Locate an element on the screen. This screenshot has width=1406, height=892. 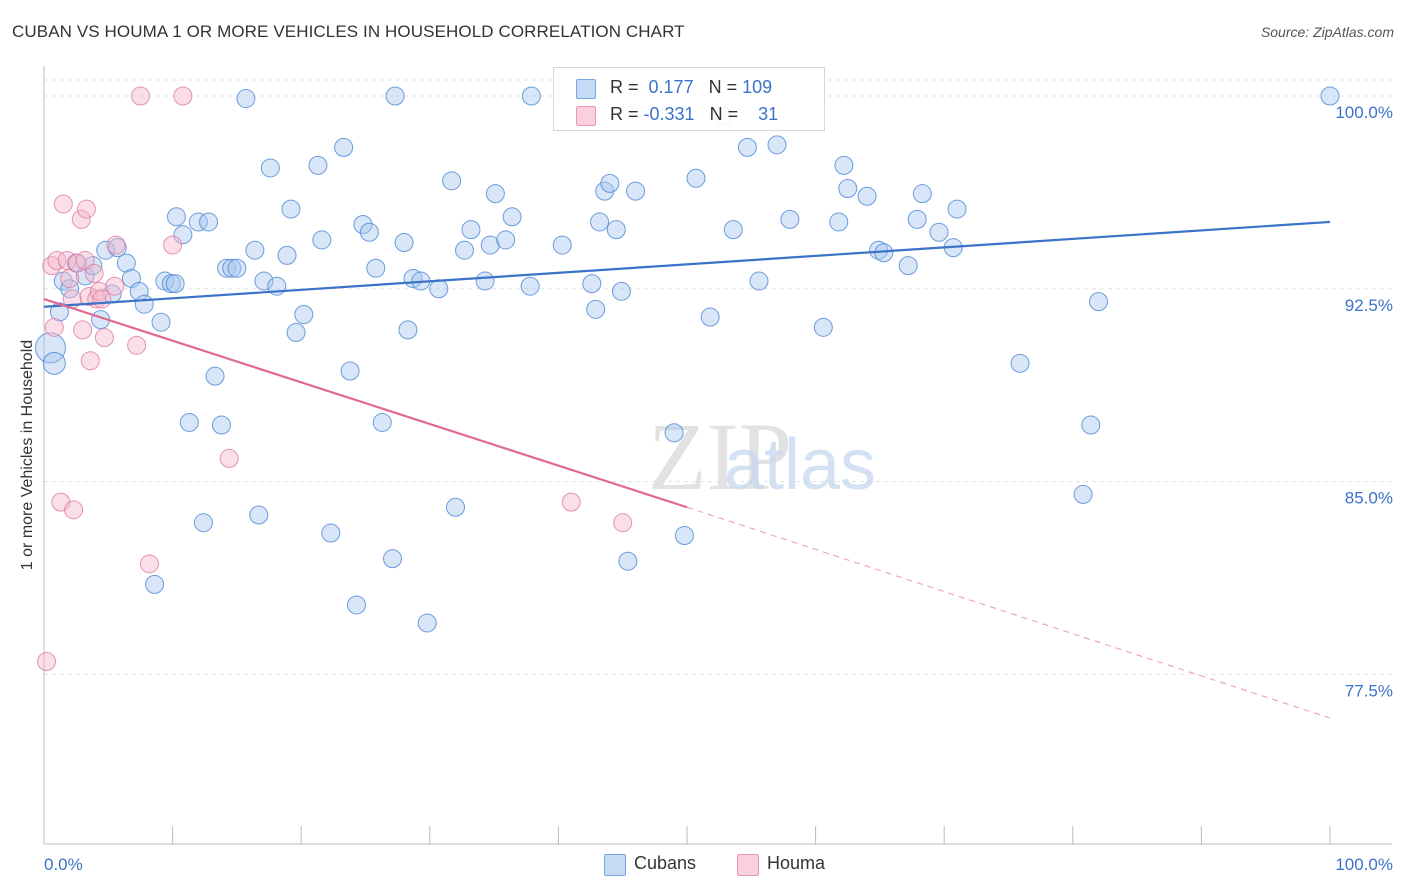
cuban-trend-line is located at coordinates (687, 264).